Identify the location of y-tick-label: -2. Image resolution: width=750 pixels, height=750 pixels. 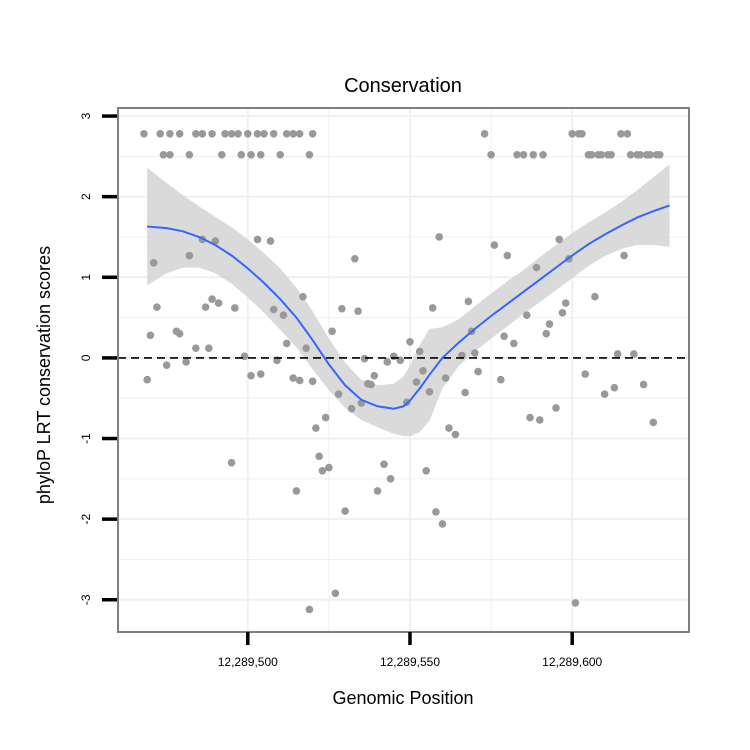
(86, 518).